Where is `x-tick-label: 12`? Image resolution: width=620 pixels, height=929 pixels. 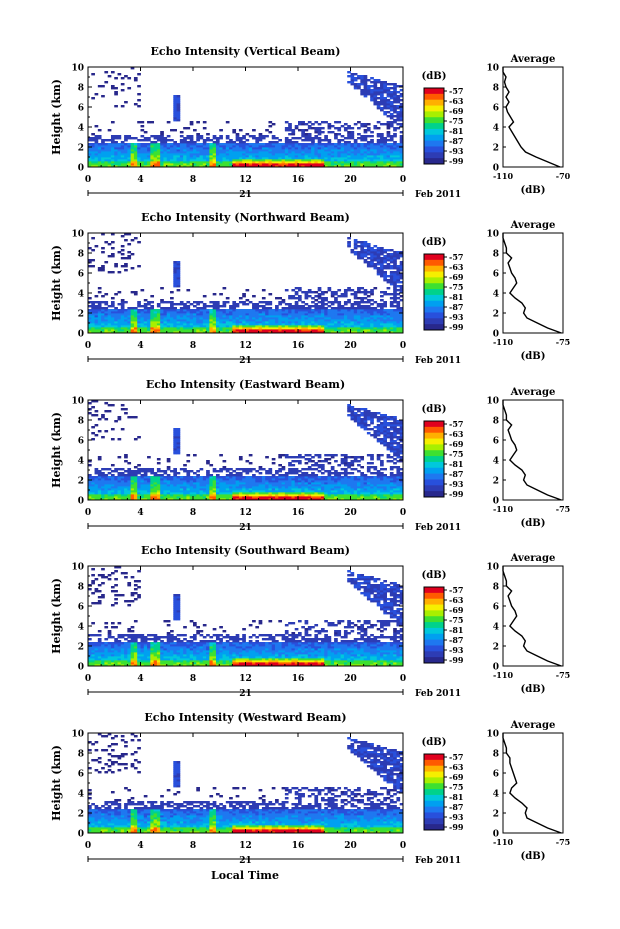
x-tick-label: 12 is located at coordinates (245, 346).